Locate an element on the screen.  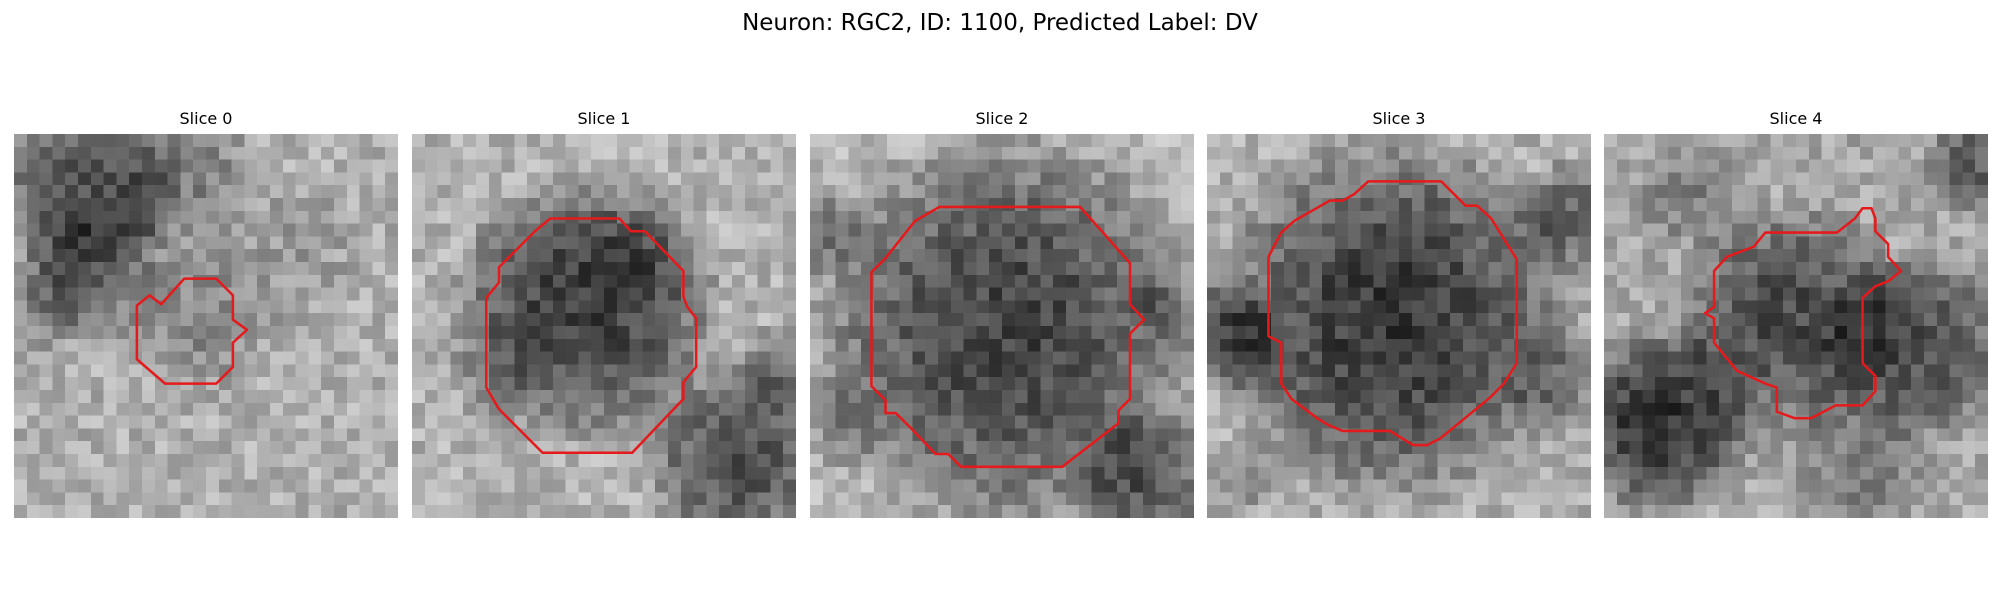
slice-title-4: Slice 4 is located at coordinates (1796, 118).